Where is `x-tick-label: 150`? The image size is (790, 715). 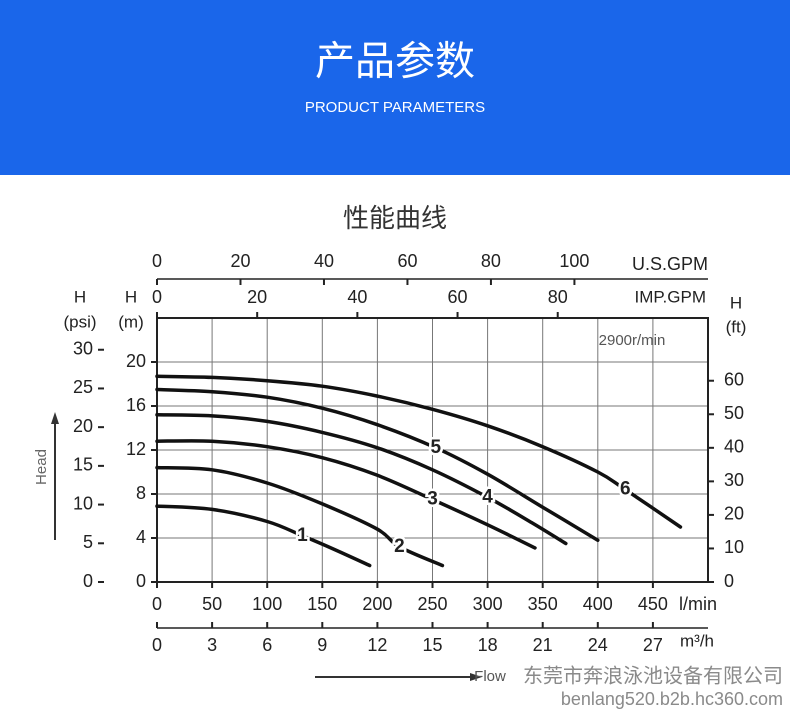 x-tick-label: 150 is located at coordinates (322, 604).